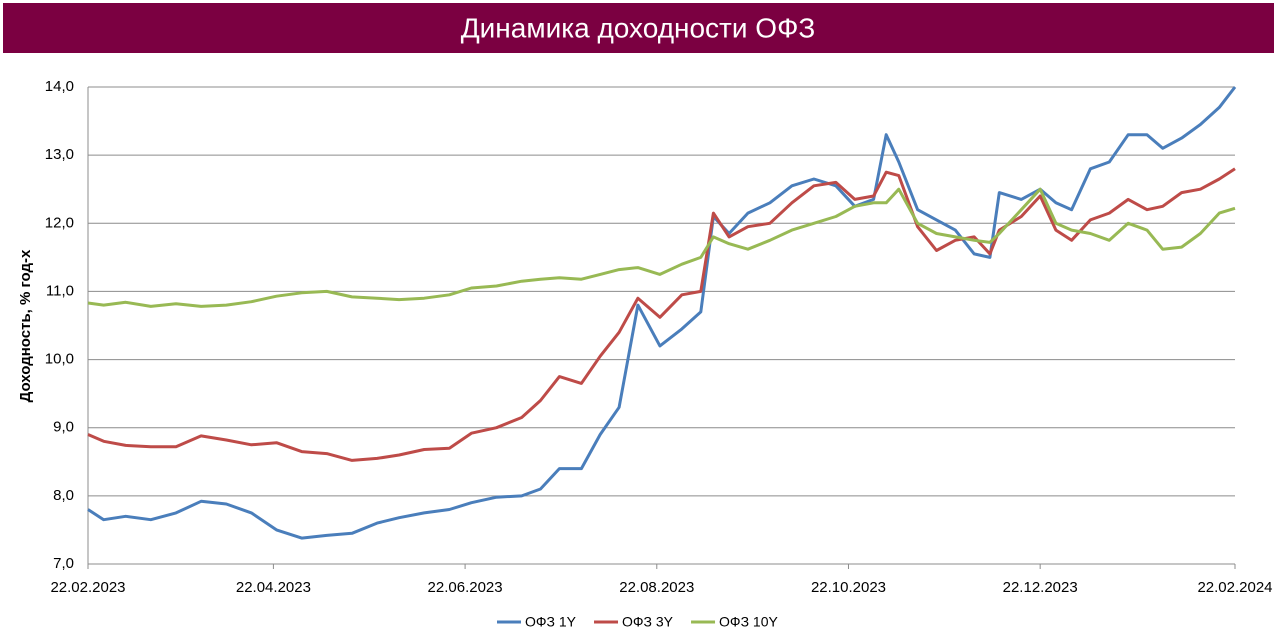 Image resolution: width=1284 pixels, height=638 pixels. I want to click on legend-label: ОФЗ 10Y, so click(748, 622).